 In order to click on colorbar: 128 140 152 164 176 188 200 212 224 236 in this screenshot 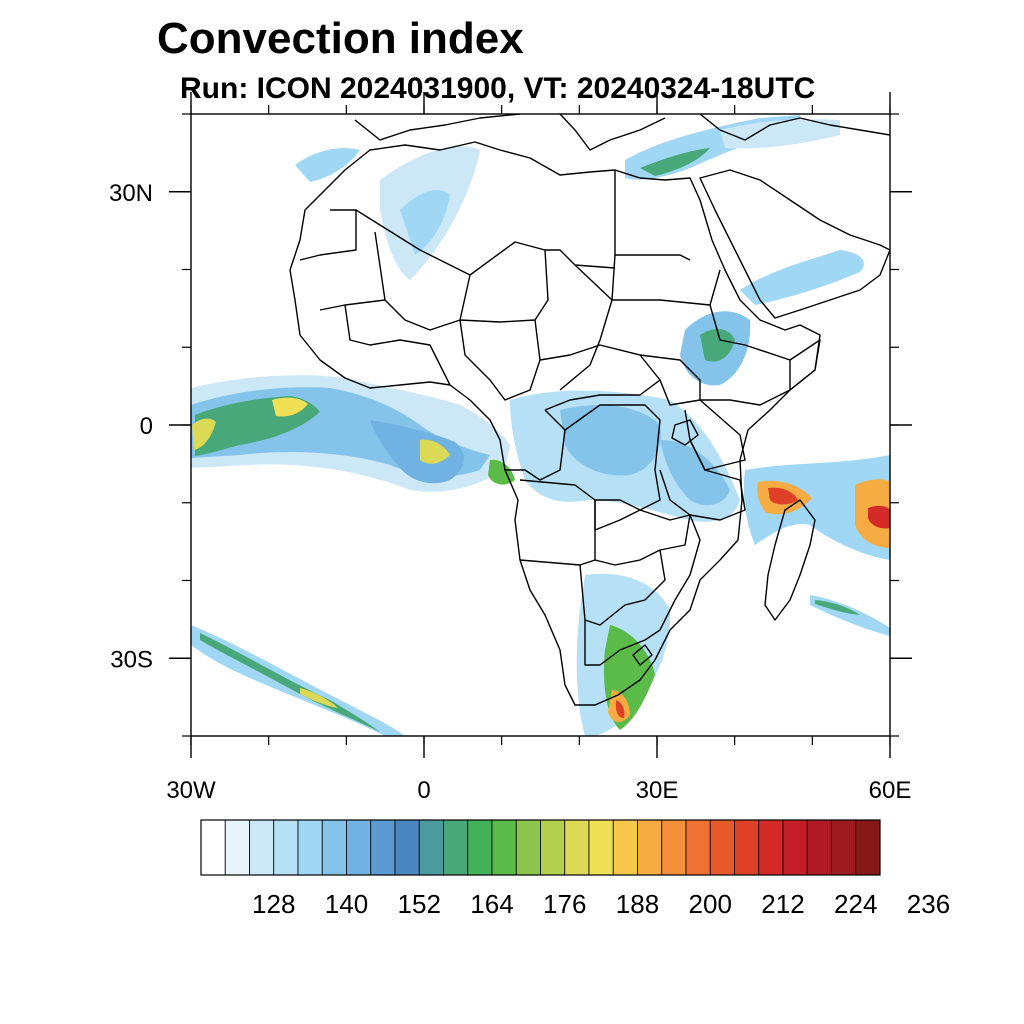, I will do `click(575, 869)`.